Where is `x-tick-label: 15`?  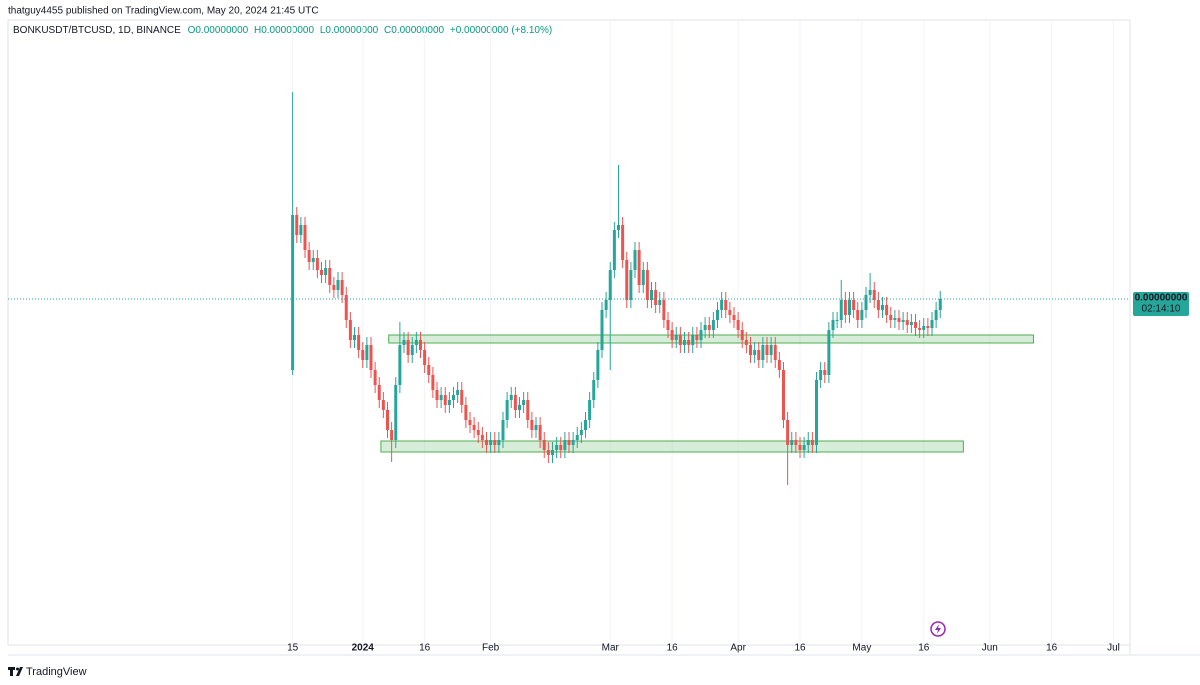
x-tick-label: 15 is located at coordinates (293, 648).